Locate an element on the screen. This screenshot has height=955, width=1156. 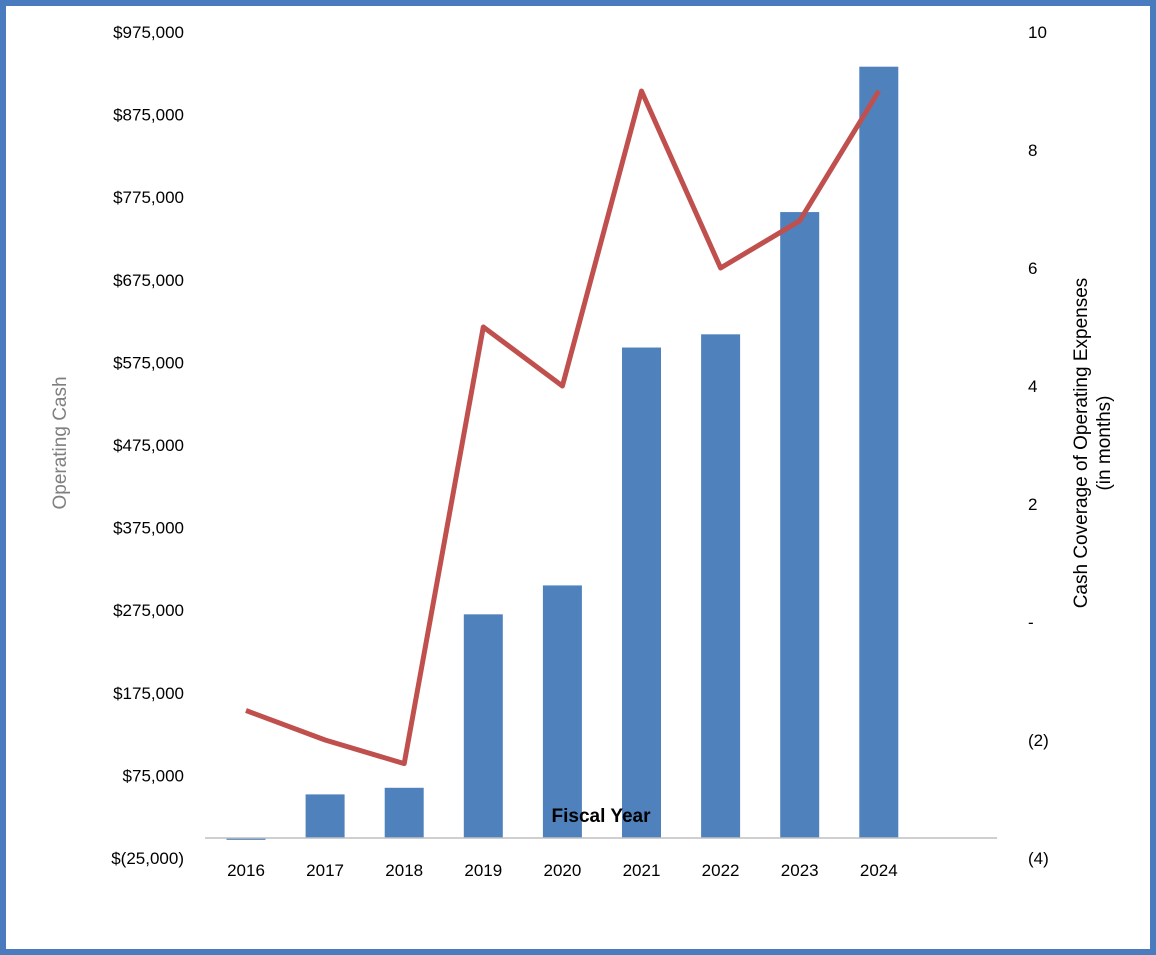
right-tick-label: (4) is located at coordinates (1038, 858).